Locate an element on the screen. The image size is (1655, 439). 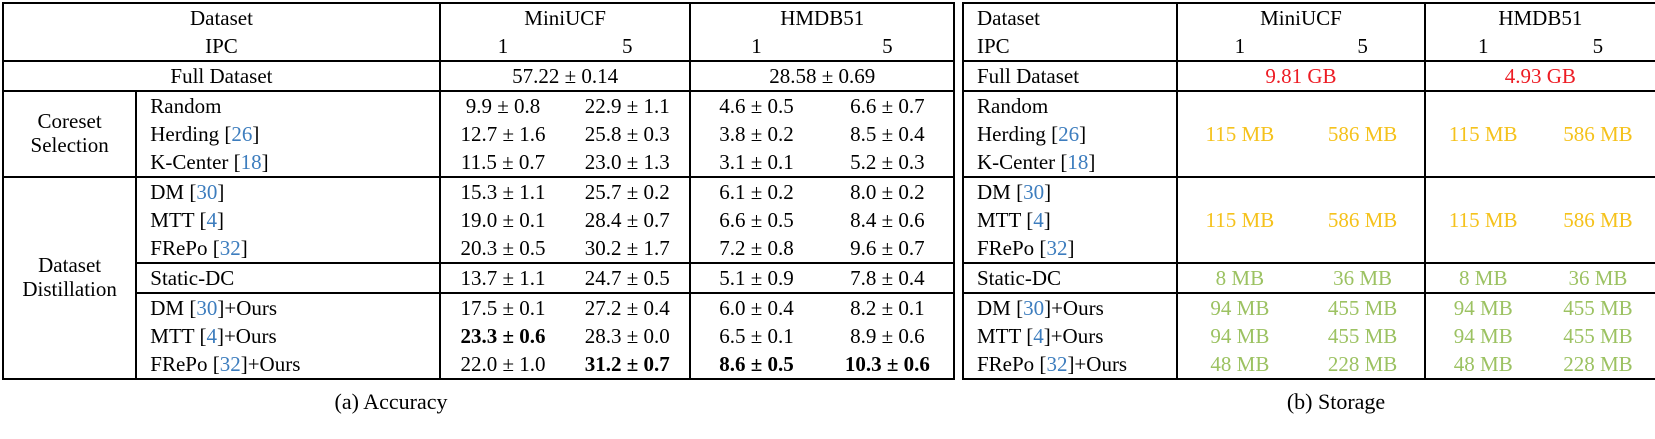
method-label: Herding [ is located at coordinates (191, 133).